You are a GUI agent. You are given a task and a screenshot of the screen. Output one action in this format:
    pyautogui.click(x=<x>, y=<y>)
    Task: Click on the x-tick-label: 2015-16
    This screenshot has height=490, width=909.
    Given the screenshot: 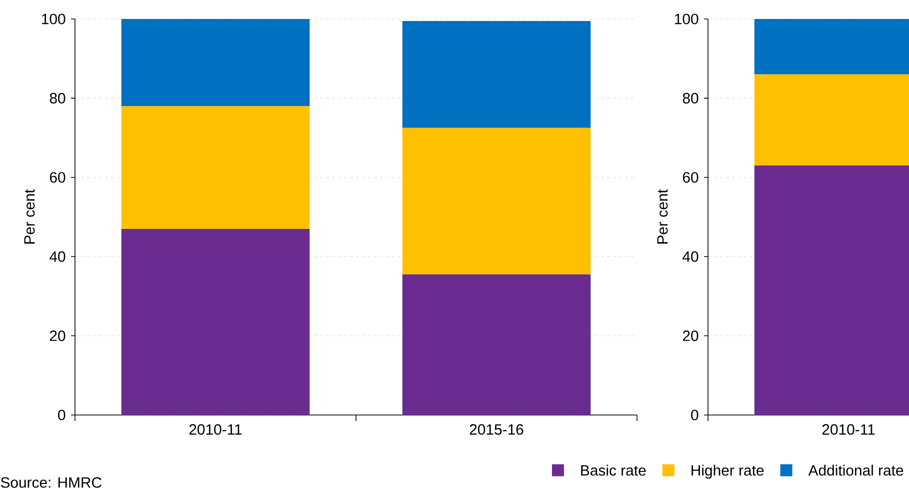 What is the action you would take?
    pyautogui.click(x=497, y=429)
    